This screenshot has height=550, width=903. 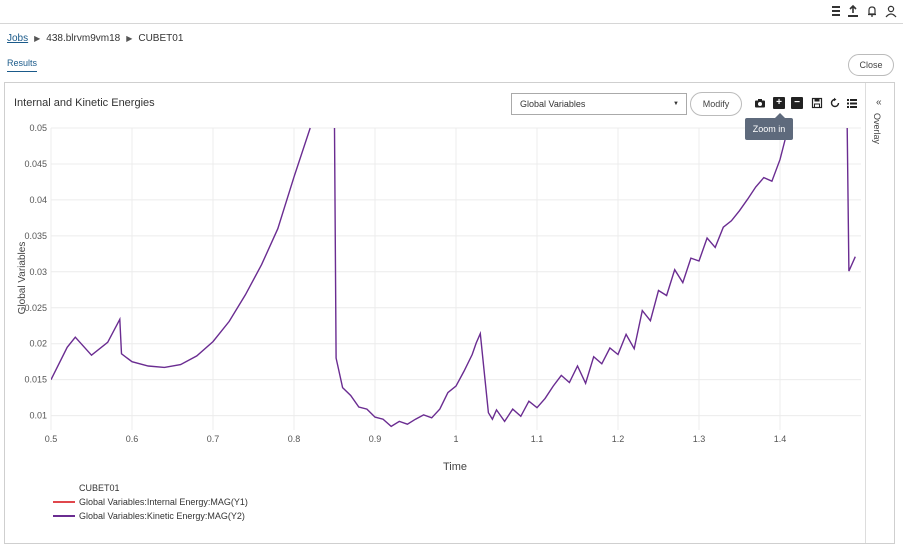 What do you see at coordinates (38, 272) in the screenshot?
I see `y-tick-label: 0.03` at bounding box center [38, 272].